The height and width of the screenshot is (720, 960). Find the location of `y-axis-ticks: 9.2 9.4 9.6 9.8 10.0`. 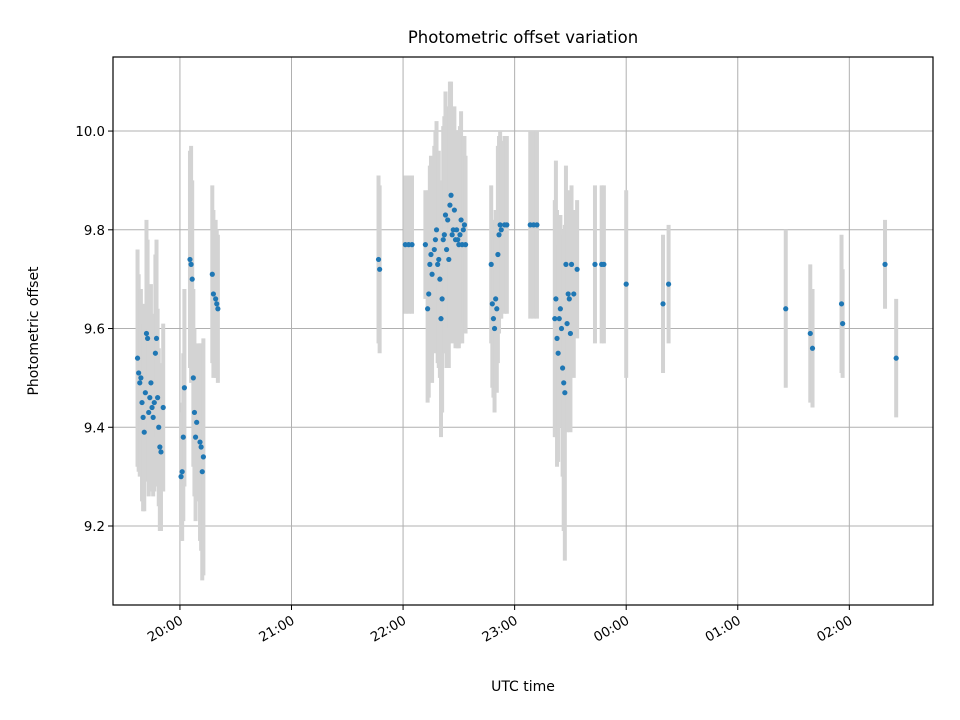

y-axis-ticks: 9.2 9.4 9.6 9.8 10.0 is located at coordinates (94, 330).